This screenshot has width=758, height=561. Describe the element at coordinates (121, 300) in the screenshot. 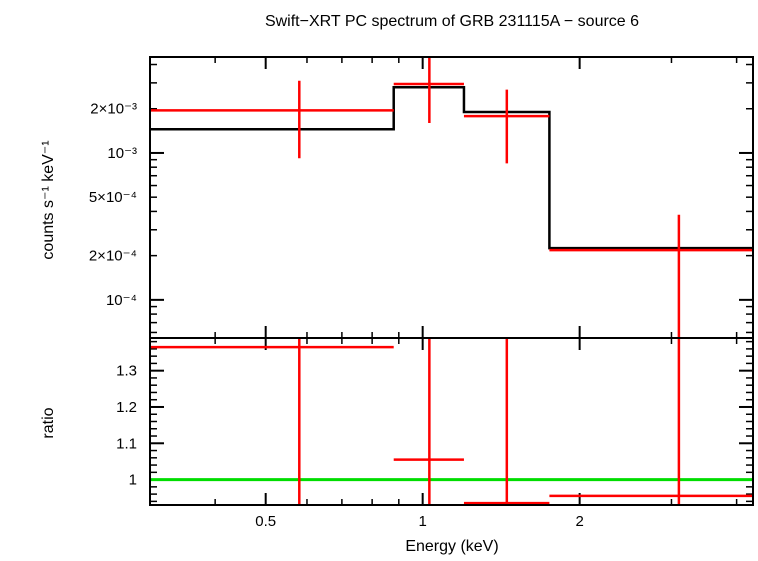

I see `y-tick-label: 10⁻⁴` at that location.